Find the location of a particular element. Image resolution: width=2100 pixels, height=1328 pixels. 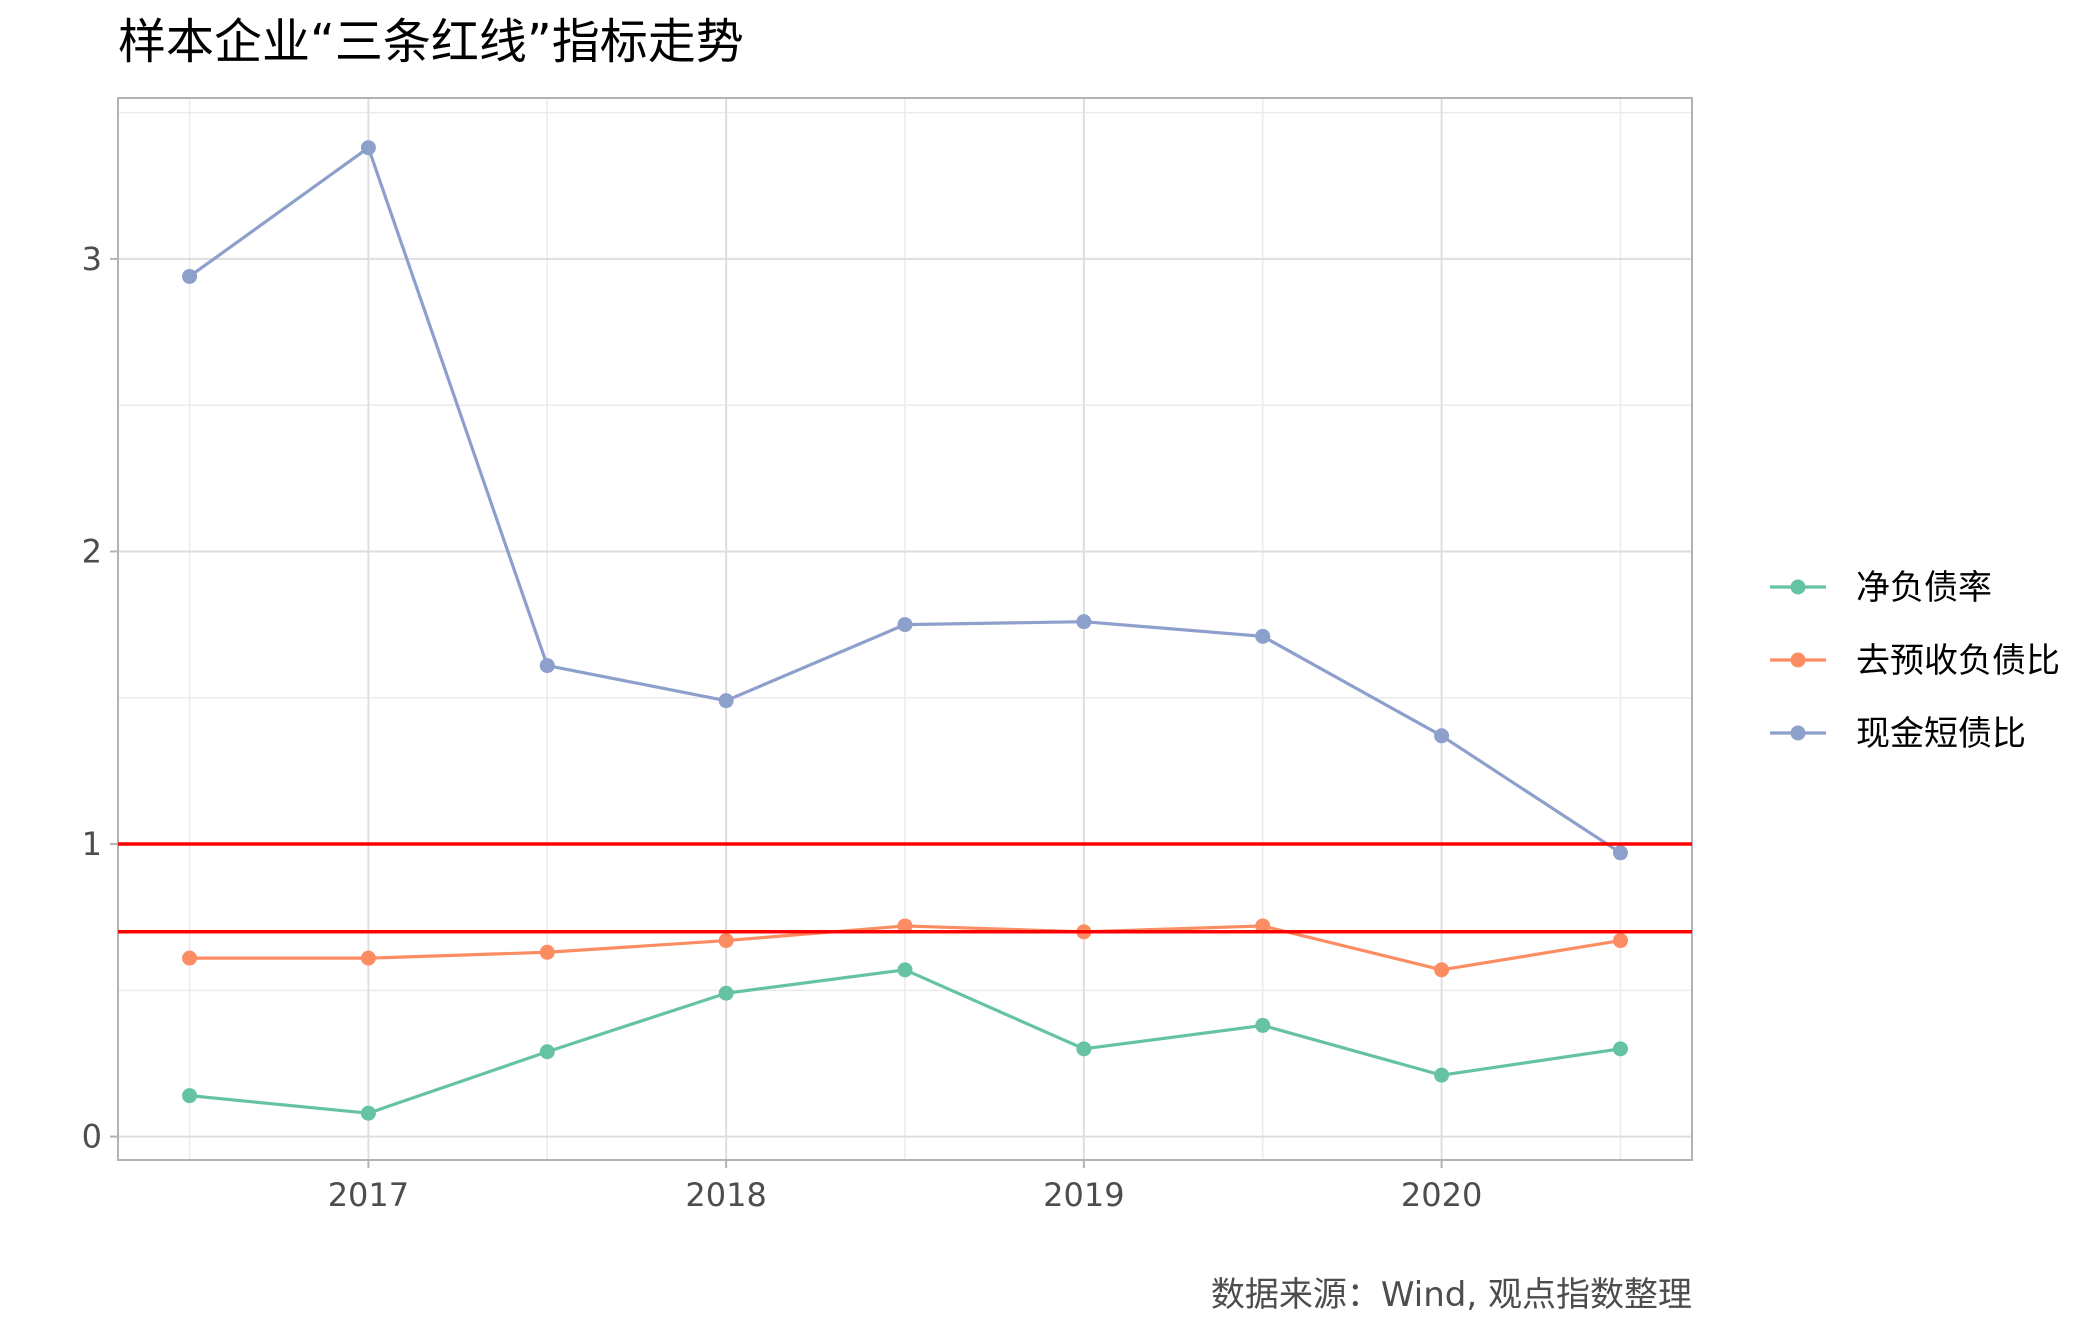

legend-label: 现金短债比 is located at coordinates (1941, 734).